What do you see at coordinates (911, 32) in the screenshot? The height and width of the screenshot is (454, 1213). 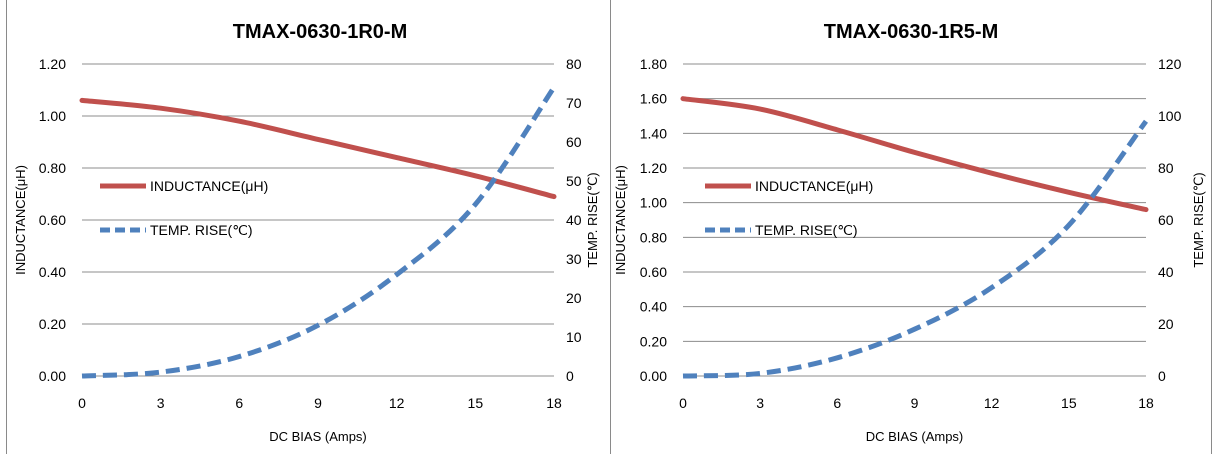 I see `chart-title: TMAX-0630-1R5-M` at bounding box center [911, 32].